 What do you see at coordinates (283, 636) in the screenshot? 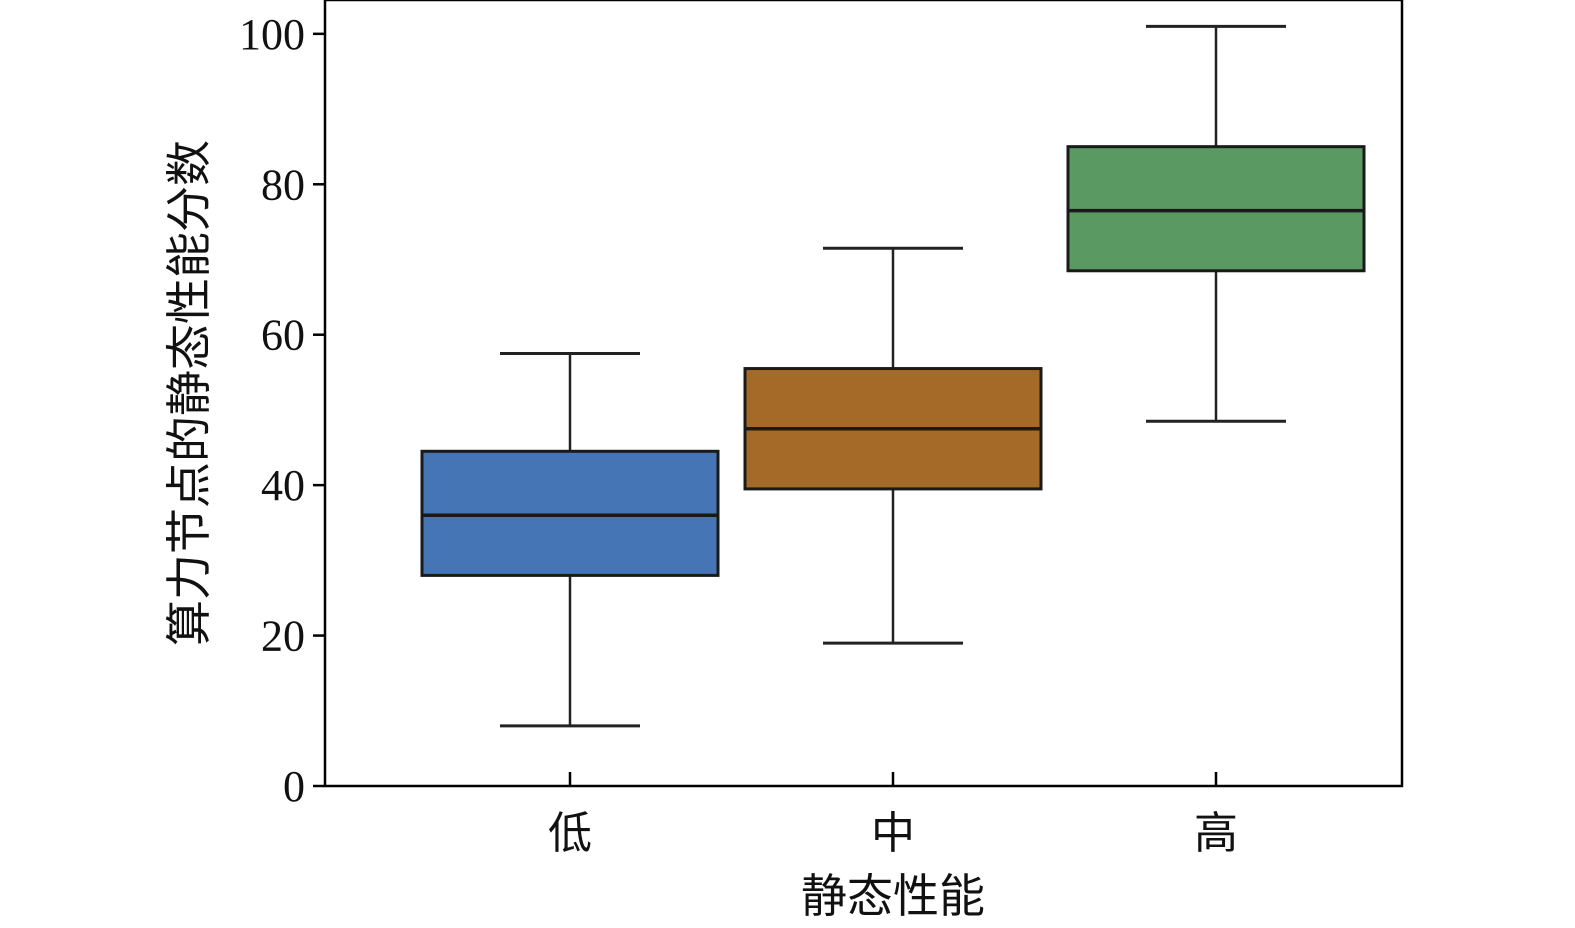
I see `y-tick-label: 20` at bounding box center [283, 636].